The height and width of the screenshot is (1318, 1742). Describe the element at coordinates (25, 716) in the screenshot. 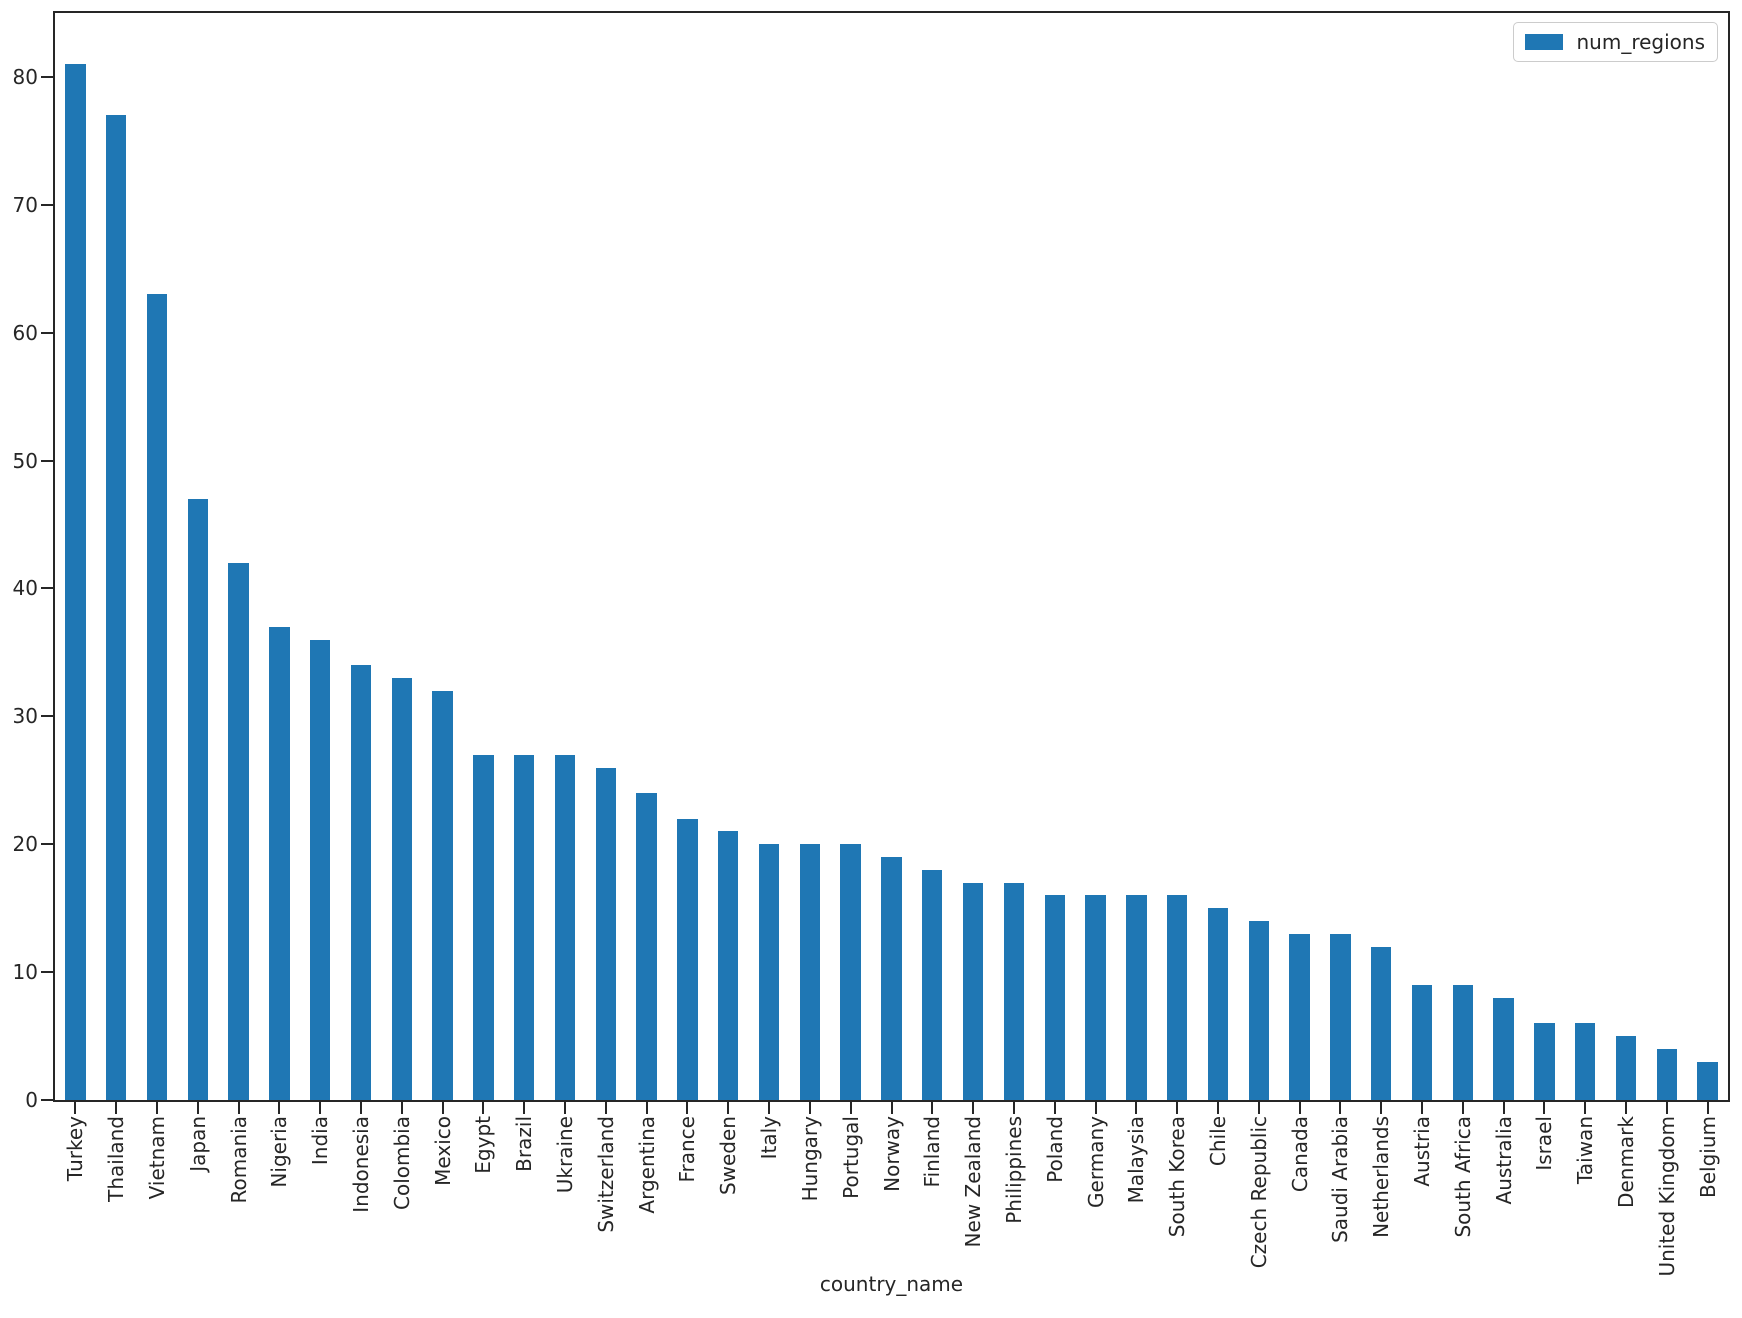

I see `y-tick-label-30: 30` at that location.